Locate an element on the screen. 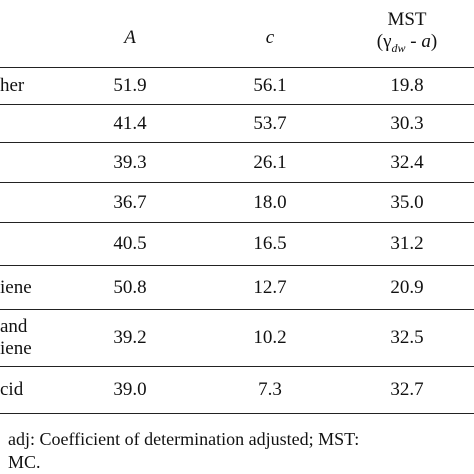 The width and height of the screenshot is (474, 474). table-row: 39.3 26.1 32.4 is located at coordinates (237, 163).